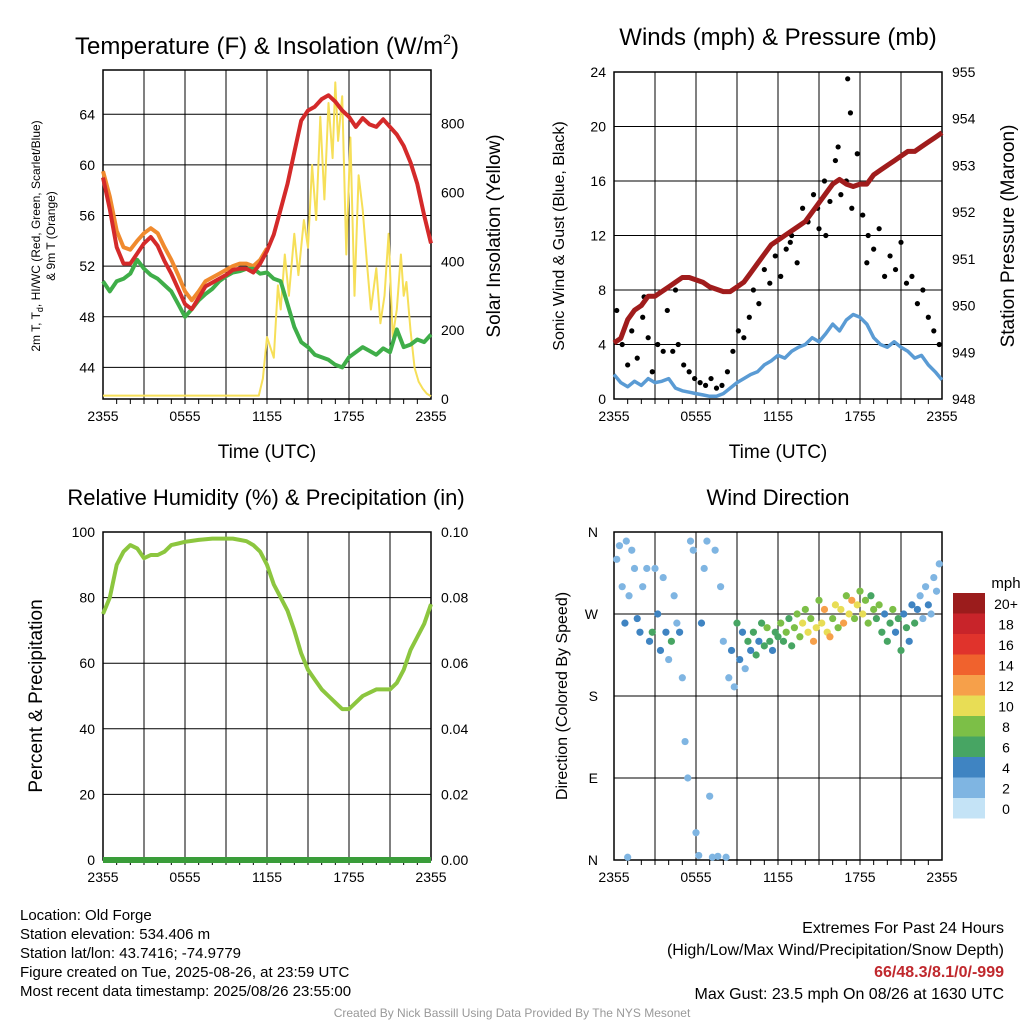 The height and width of the screenshot is (1024, 1024). I want to click on wind-panel-title: Winds (mph) & Pressure (mb), so click(777, 37).